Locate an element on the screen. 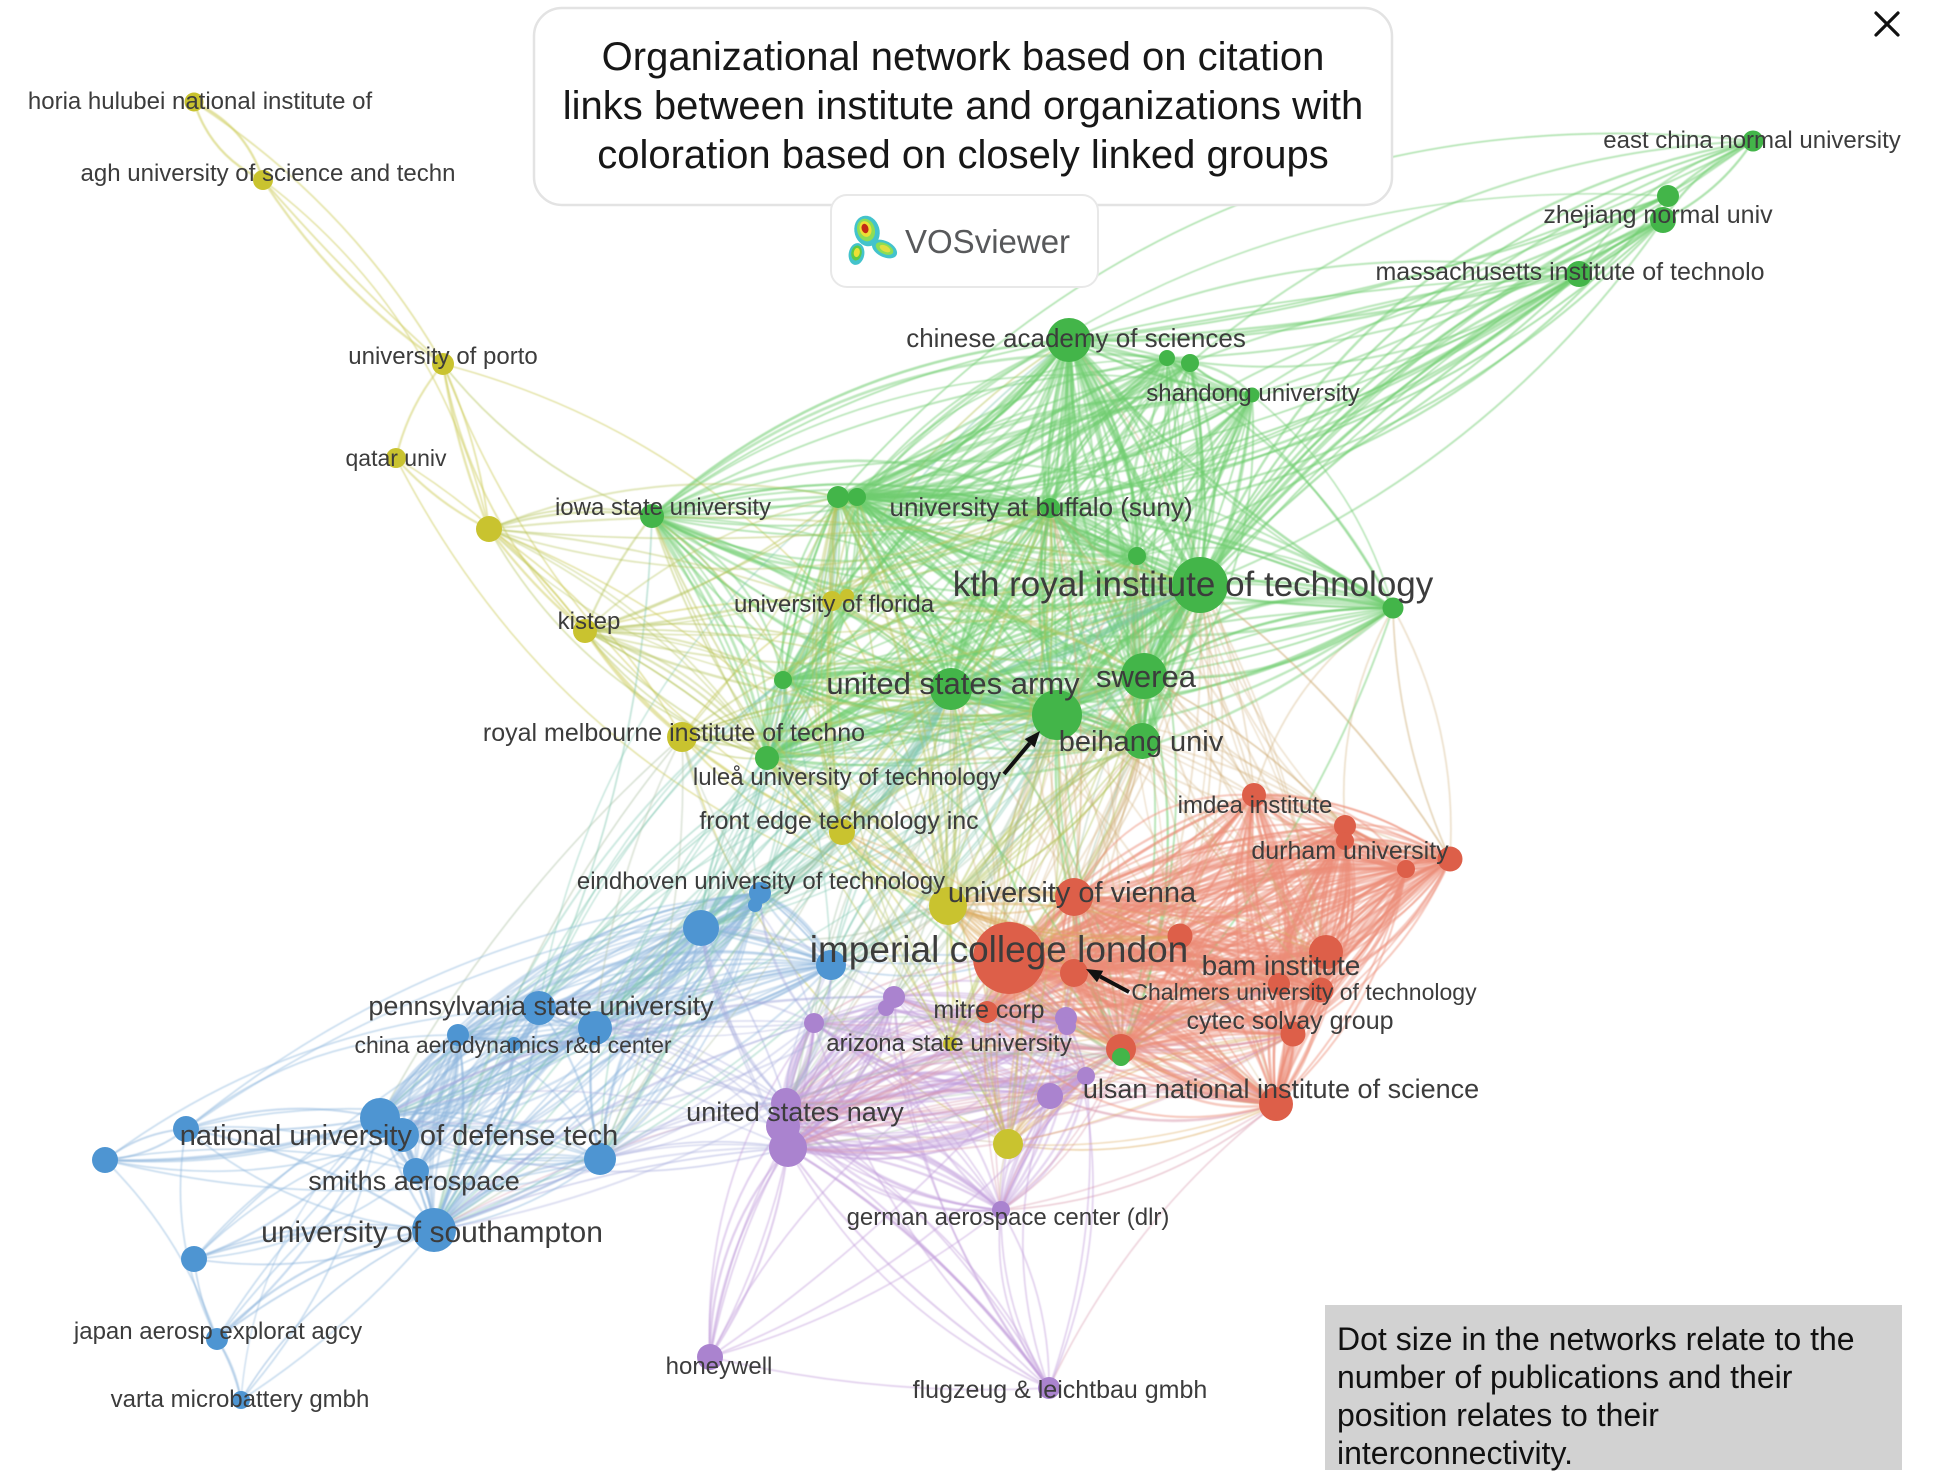 Image resolution: width=1934 pixels, height=1476 pixels. svg-text: front edge technology inc is located at coordinates (838, 821).